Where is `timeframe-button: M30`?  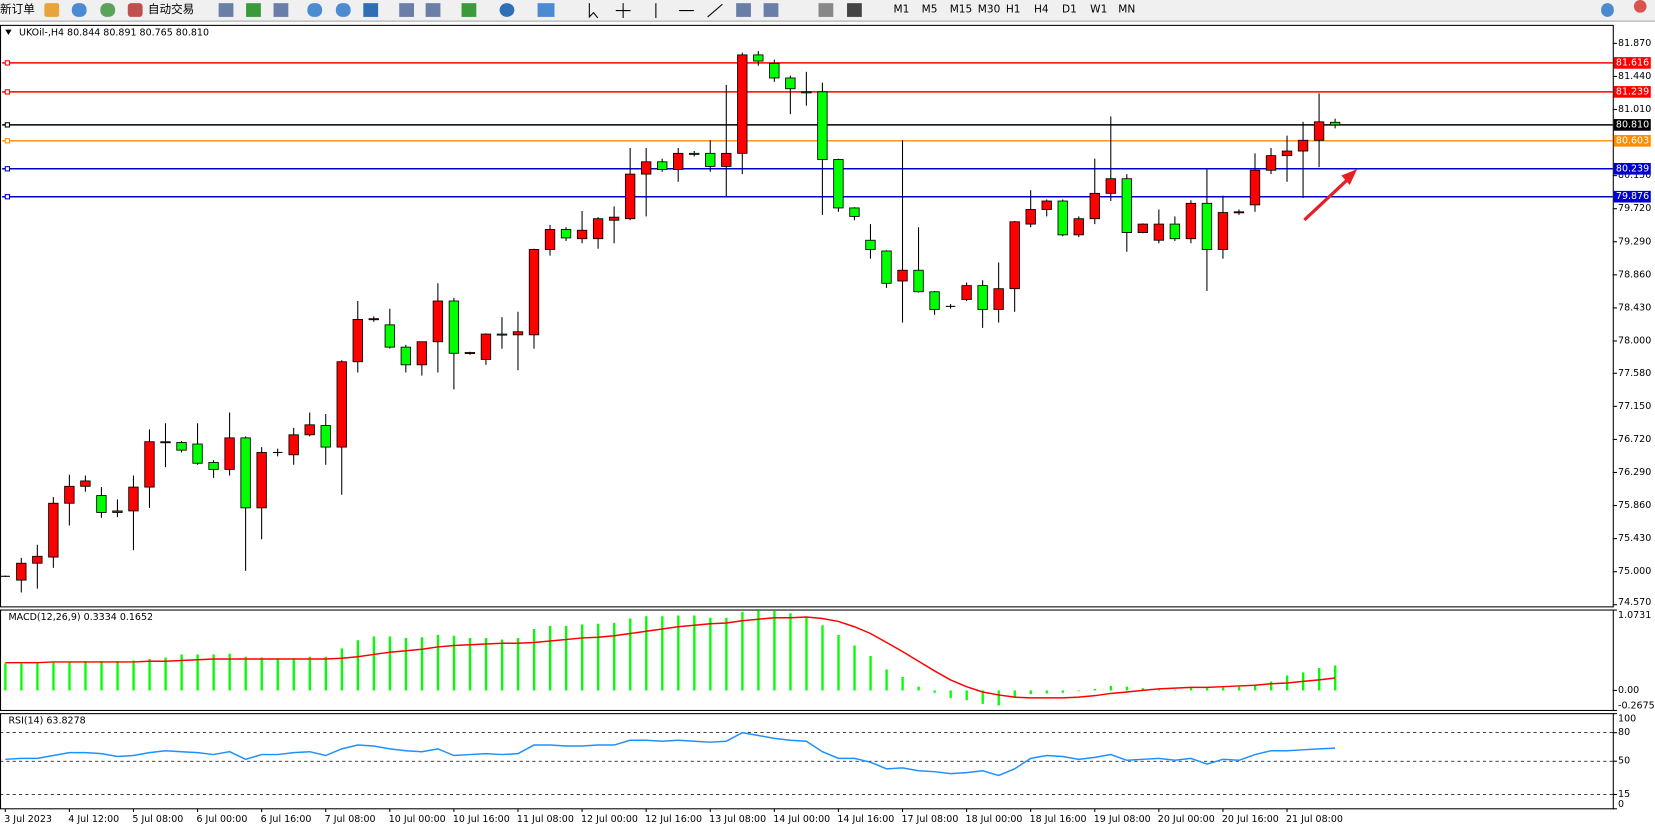
timeframe-button: M30 is located at coordinates (989, 10).